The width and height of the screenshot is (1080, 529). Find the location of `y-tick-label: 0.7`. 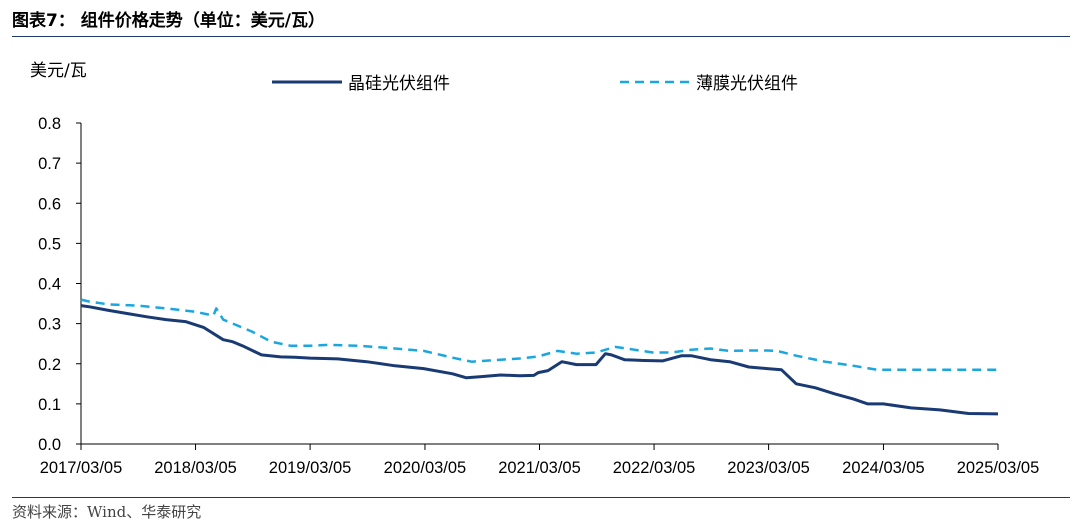

y-tick-label: 0.7 is located at coordinates (49, 164).